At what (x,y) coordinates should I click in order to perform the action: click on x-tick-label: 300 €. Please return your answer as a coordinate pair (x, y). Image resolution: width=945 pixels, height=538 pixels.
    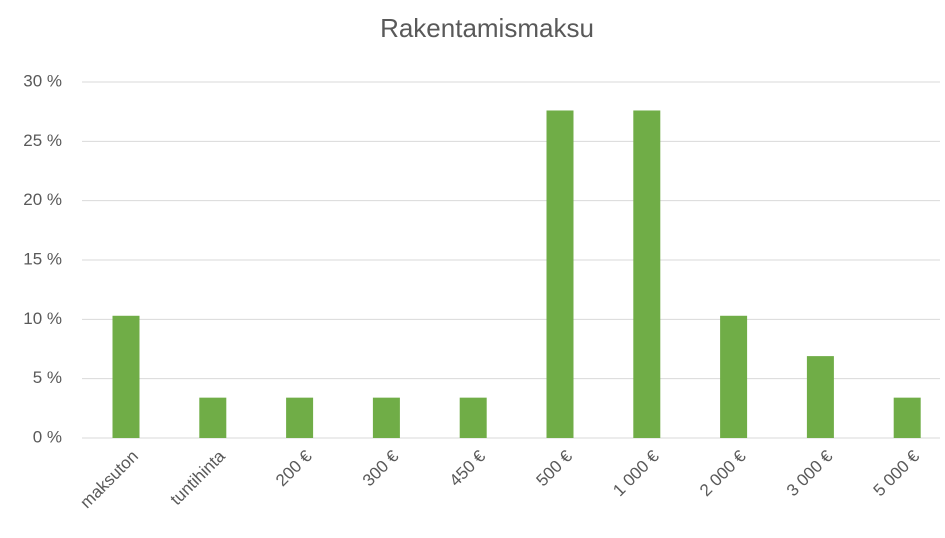
    Looking at the image, I should click on (381, 468).